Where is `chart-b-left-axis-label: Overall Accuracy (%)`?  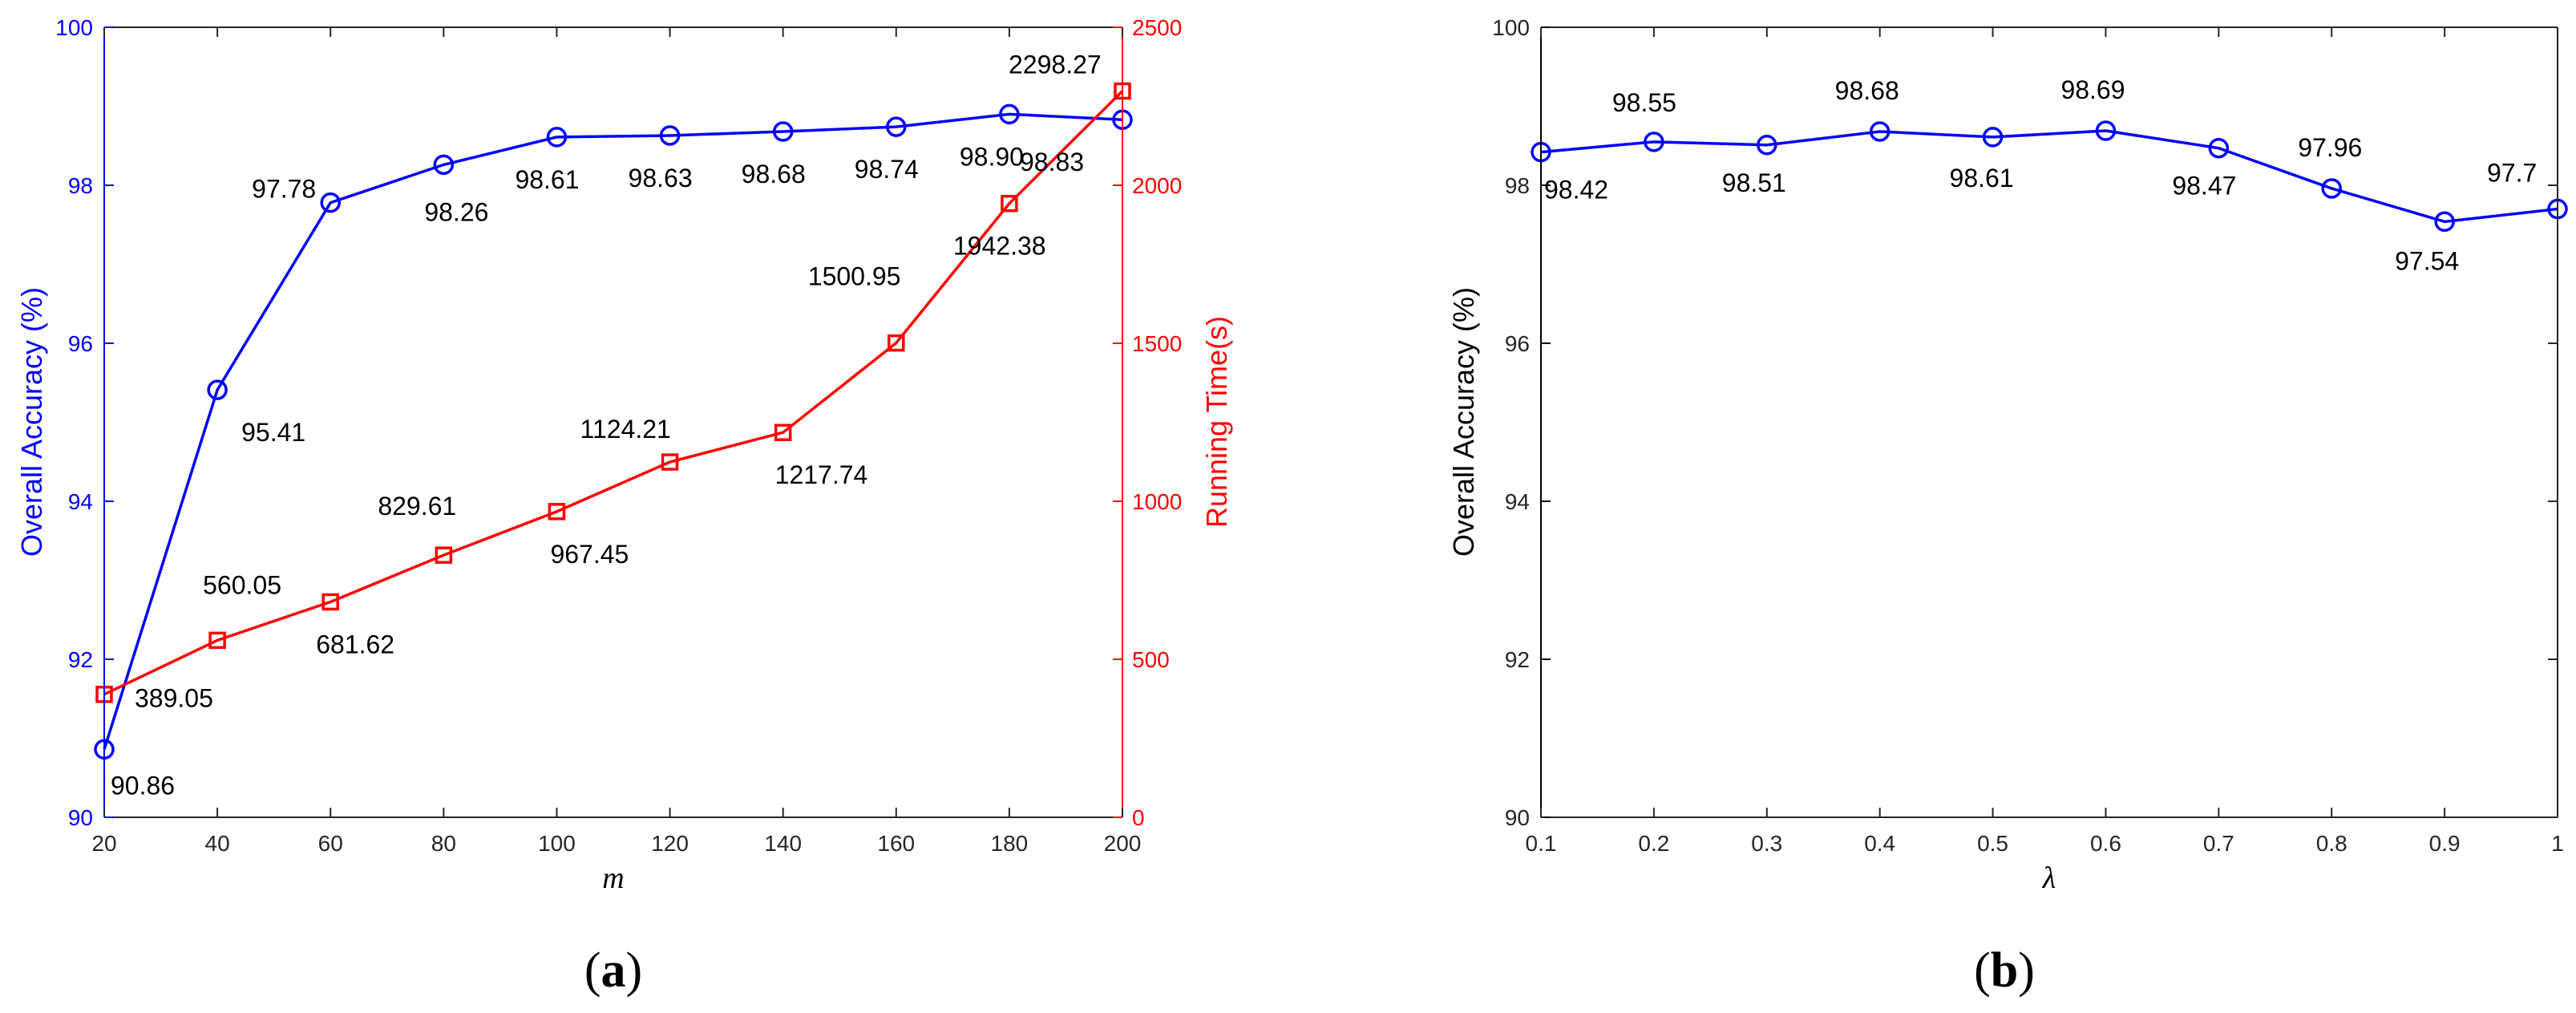
chart-b-left-axis-label: Overall Accuracy (%) is located at coordinates (1463, 422).